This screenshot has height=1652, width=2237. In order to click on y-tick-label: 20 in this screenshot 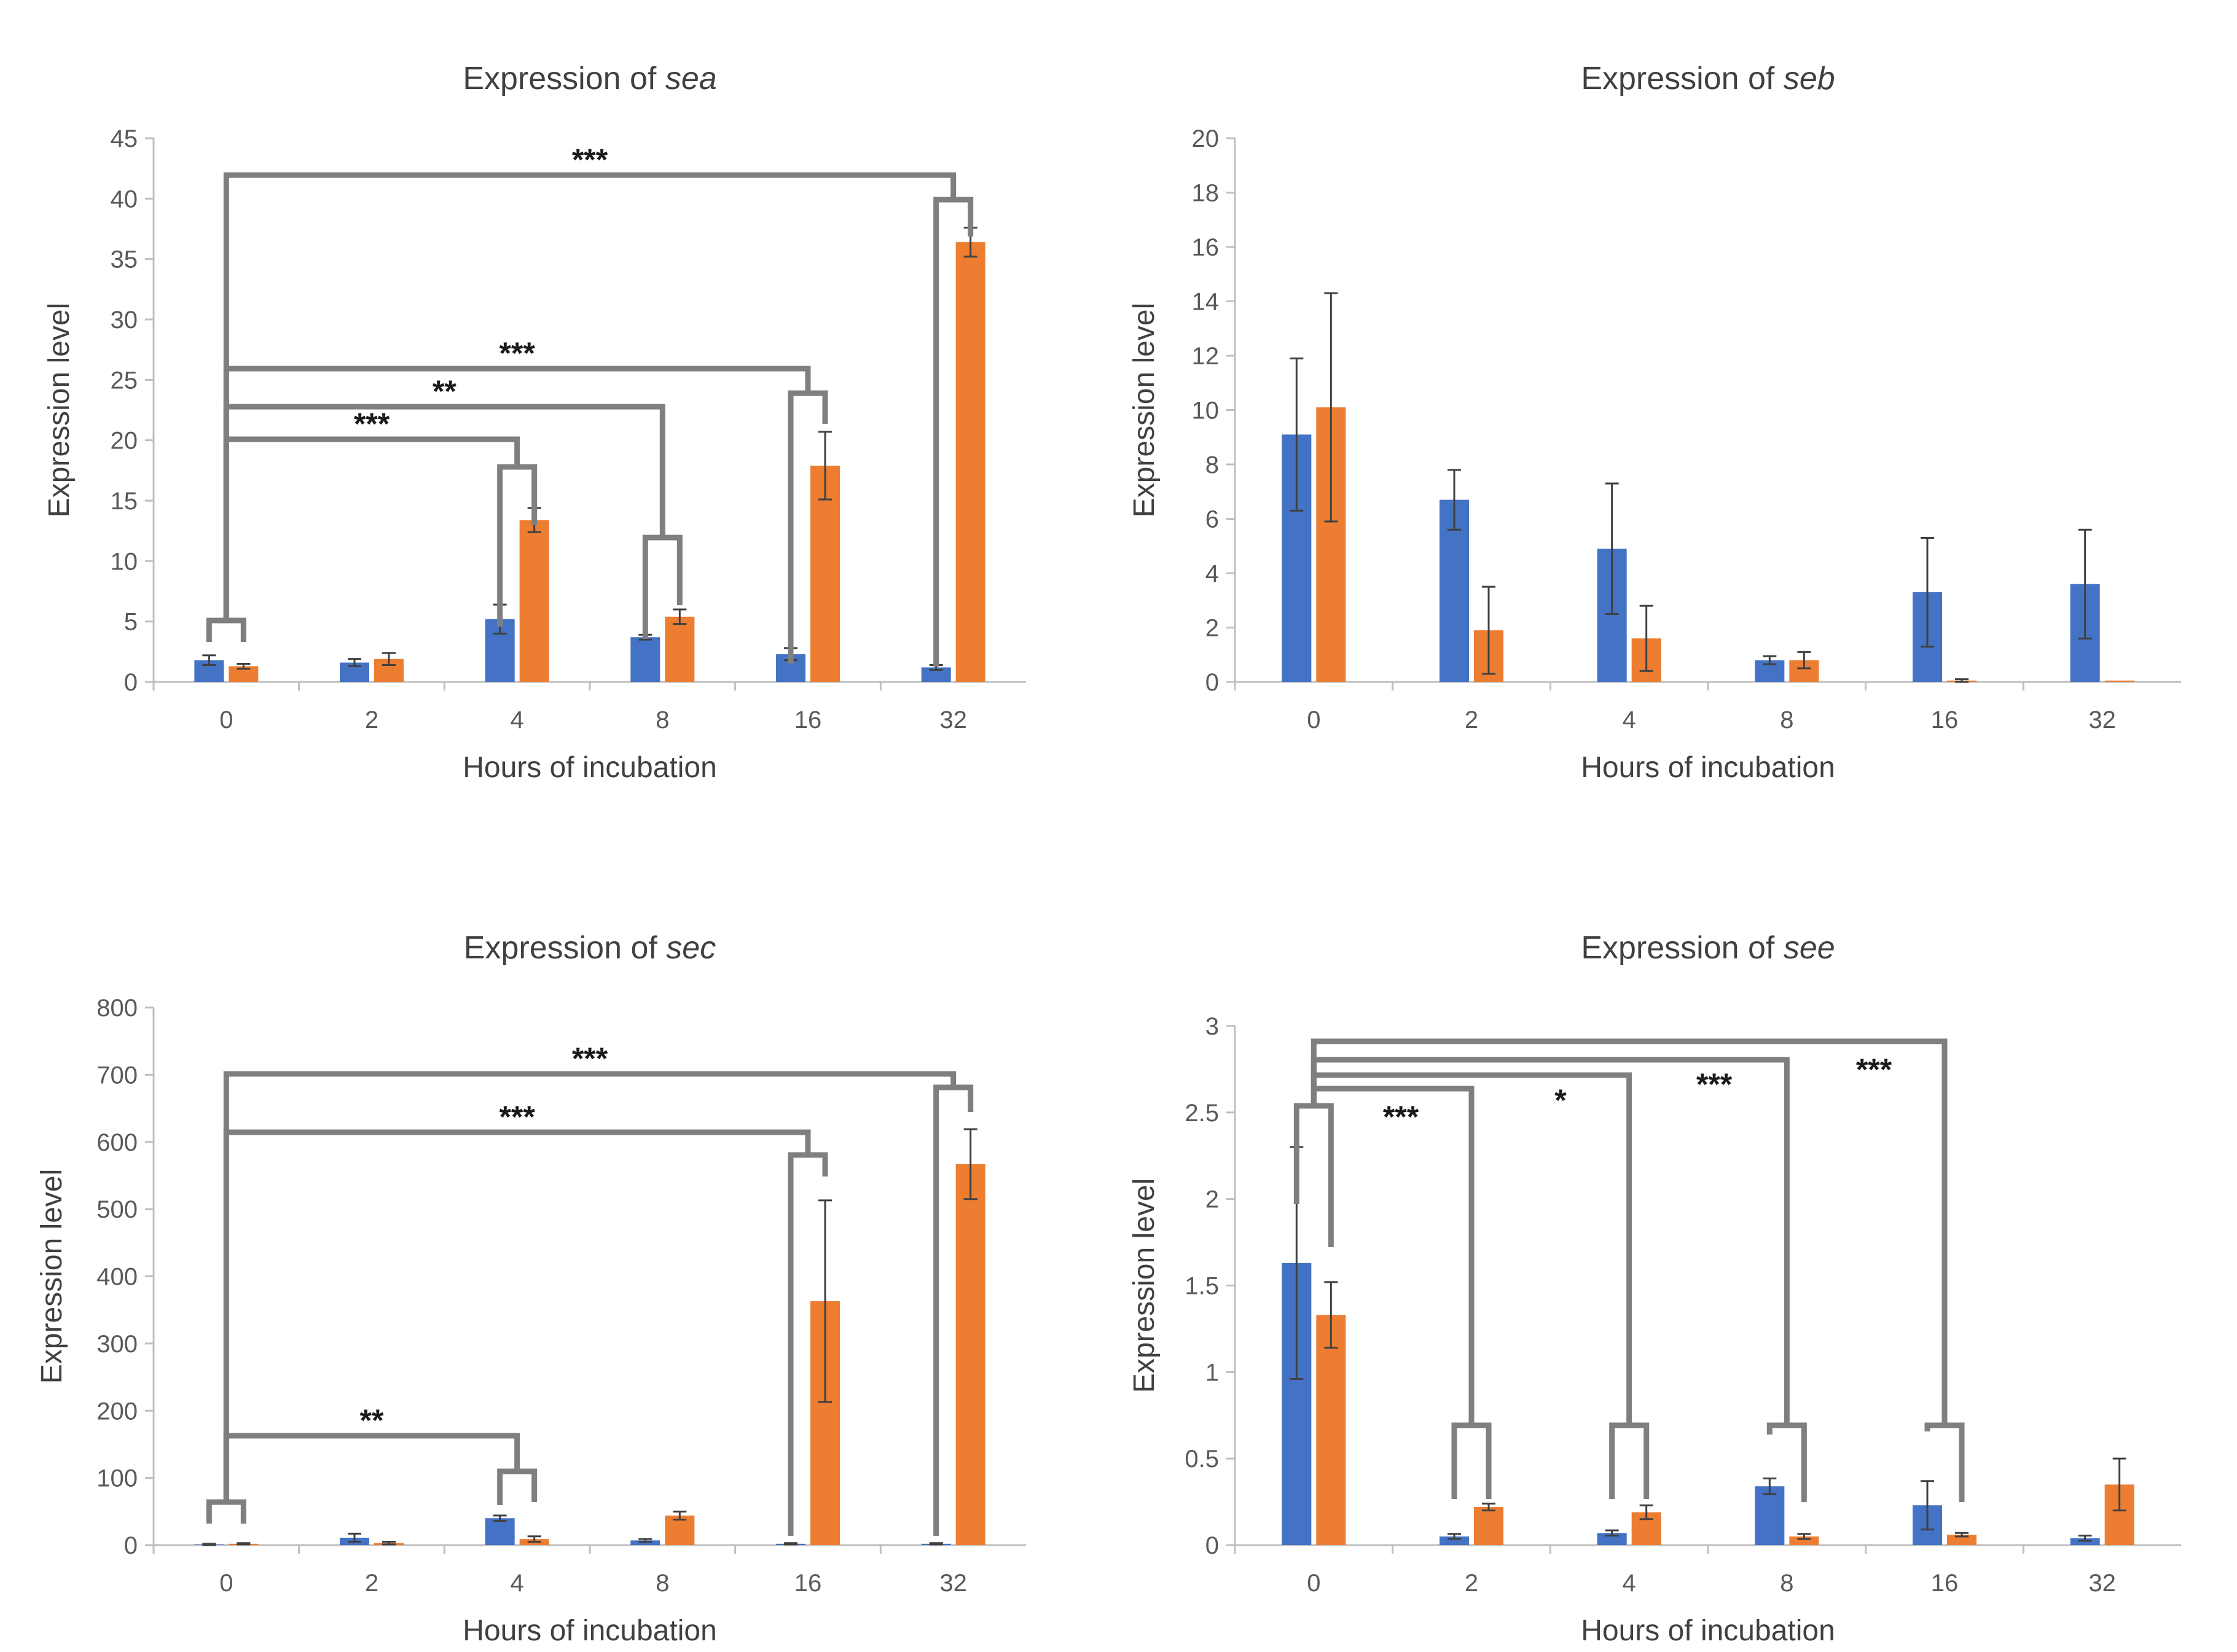, I will do `click(124, 441)`.